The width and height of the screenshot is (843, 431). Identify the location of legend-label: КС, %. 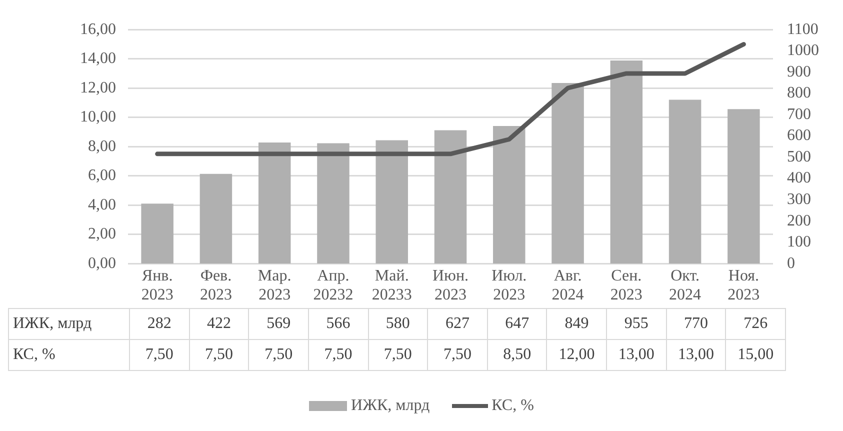
(513, 406).